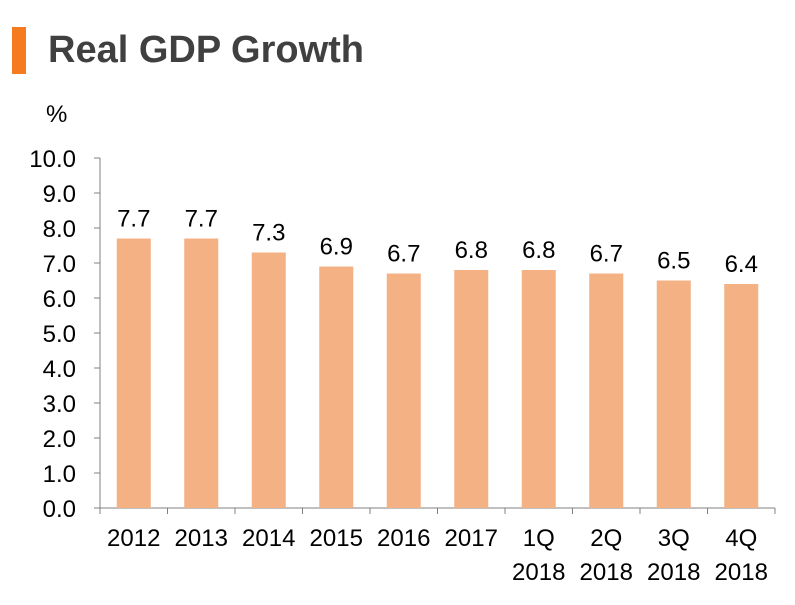 This screenshot has height=605, width=795. Describe the element at coordinates (206, 50) in the screenshot. I see `chart-title: Real GDP Growth` at that location.